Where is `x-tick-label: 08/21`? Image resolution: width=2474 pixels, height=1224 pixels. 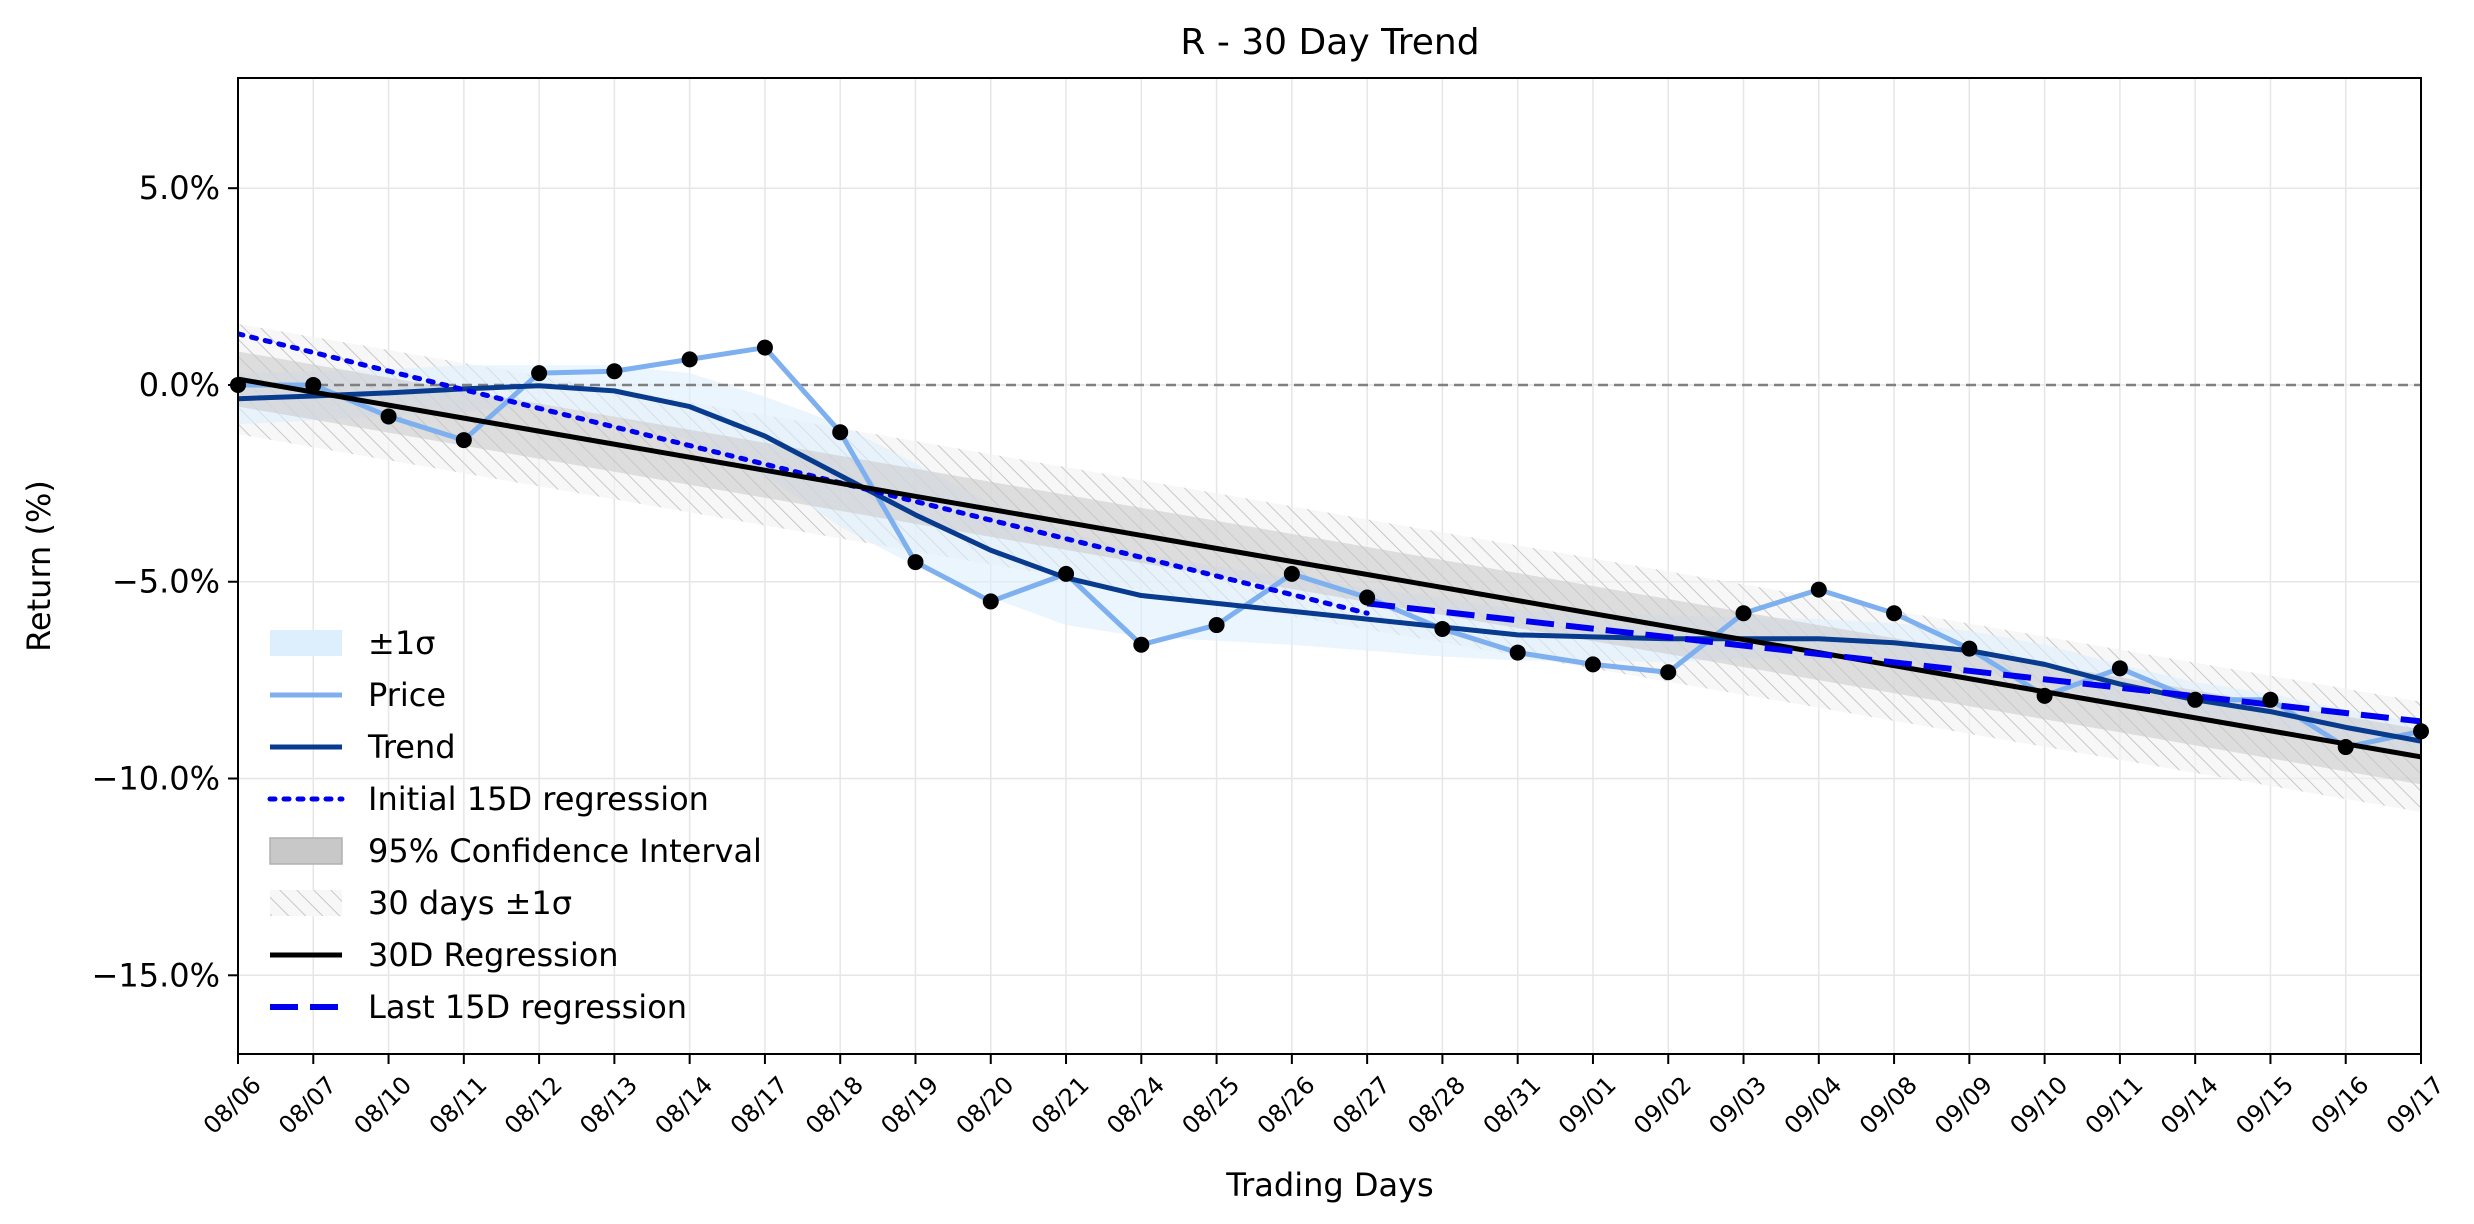 x-tick-label: 08/21 is located at coordinates (1060, 1105).